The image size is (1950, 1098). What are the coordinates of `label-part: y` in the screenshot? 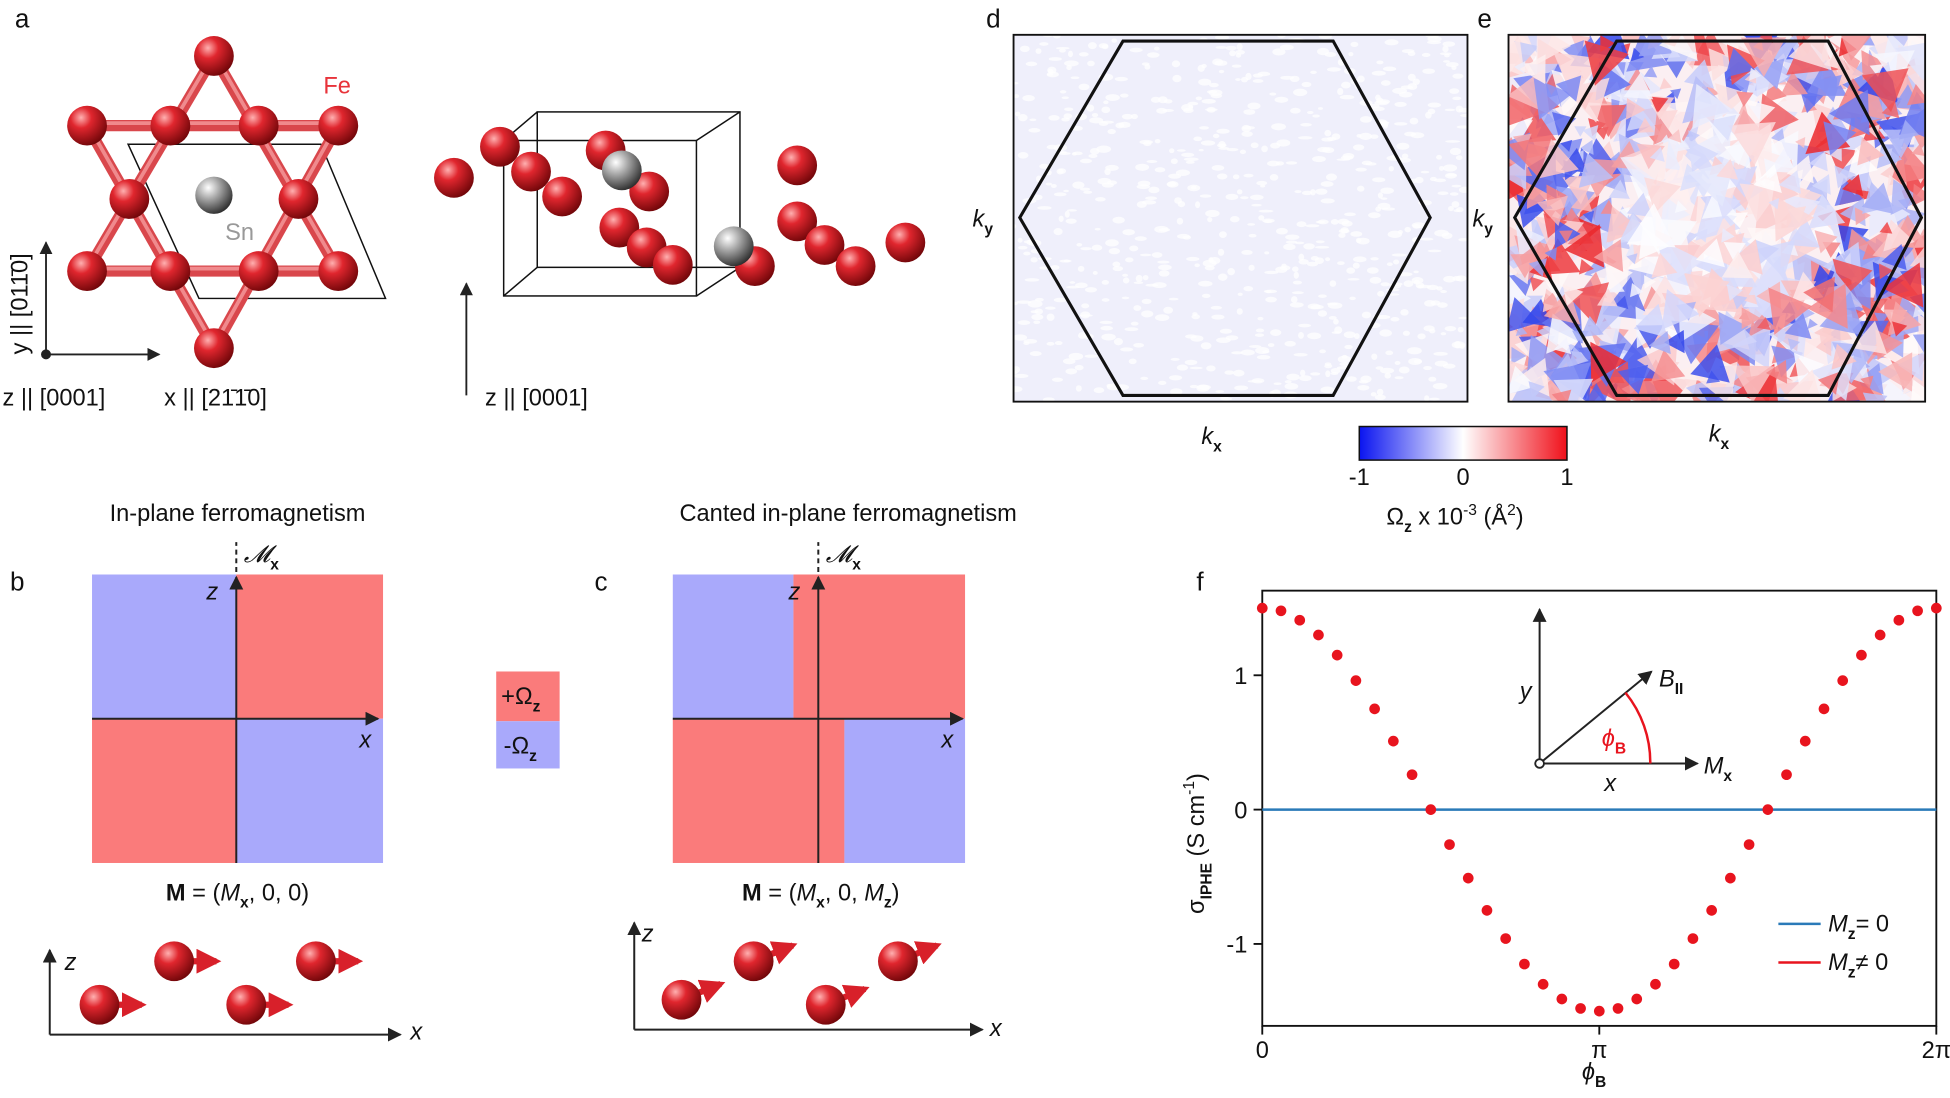 It's located at (1488, 229).